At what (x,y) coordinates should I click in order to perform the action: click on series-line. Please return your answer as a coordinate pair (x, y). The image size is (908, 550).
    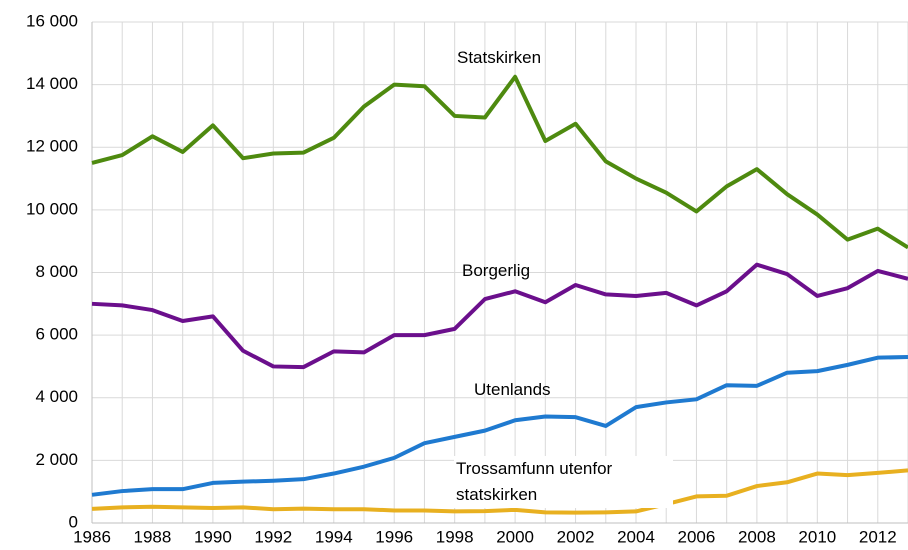
    Looking at the image, I should click on (499, 491).